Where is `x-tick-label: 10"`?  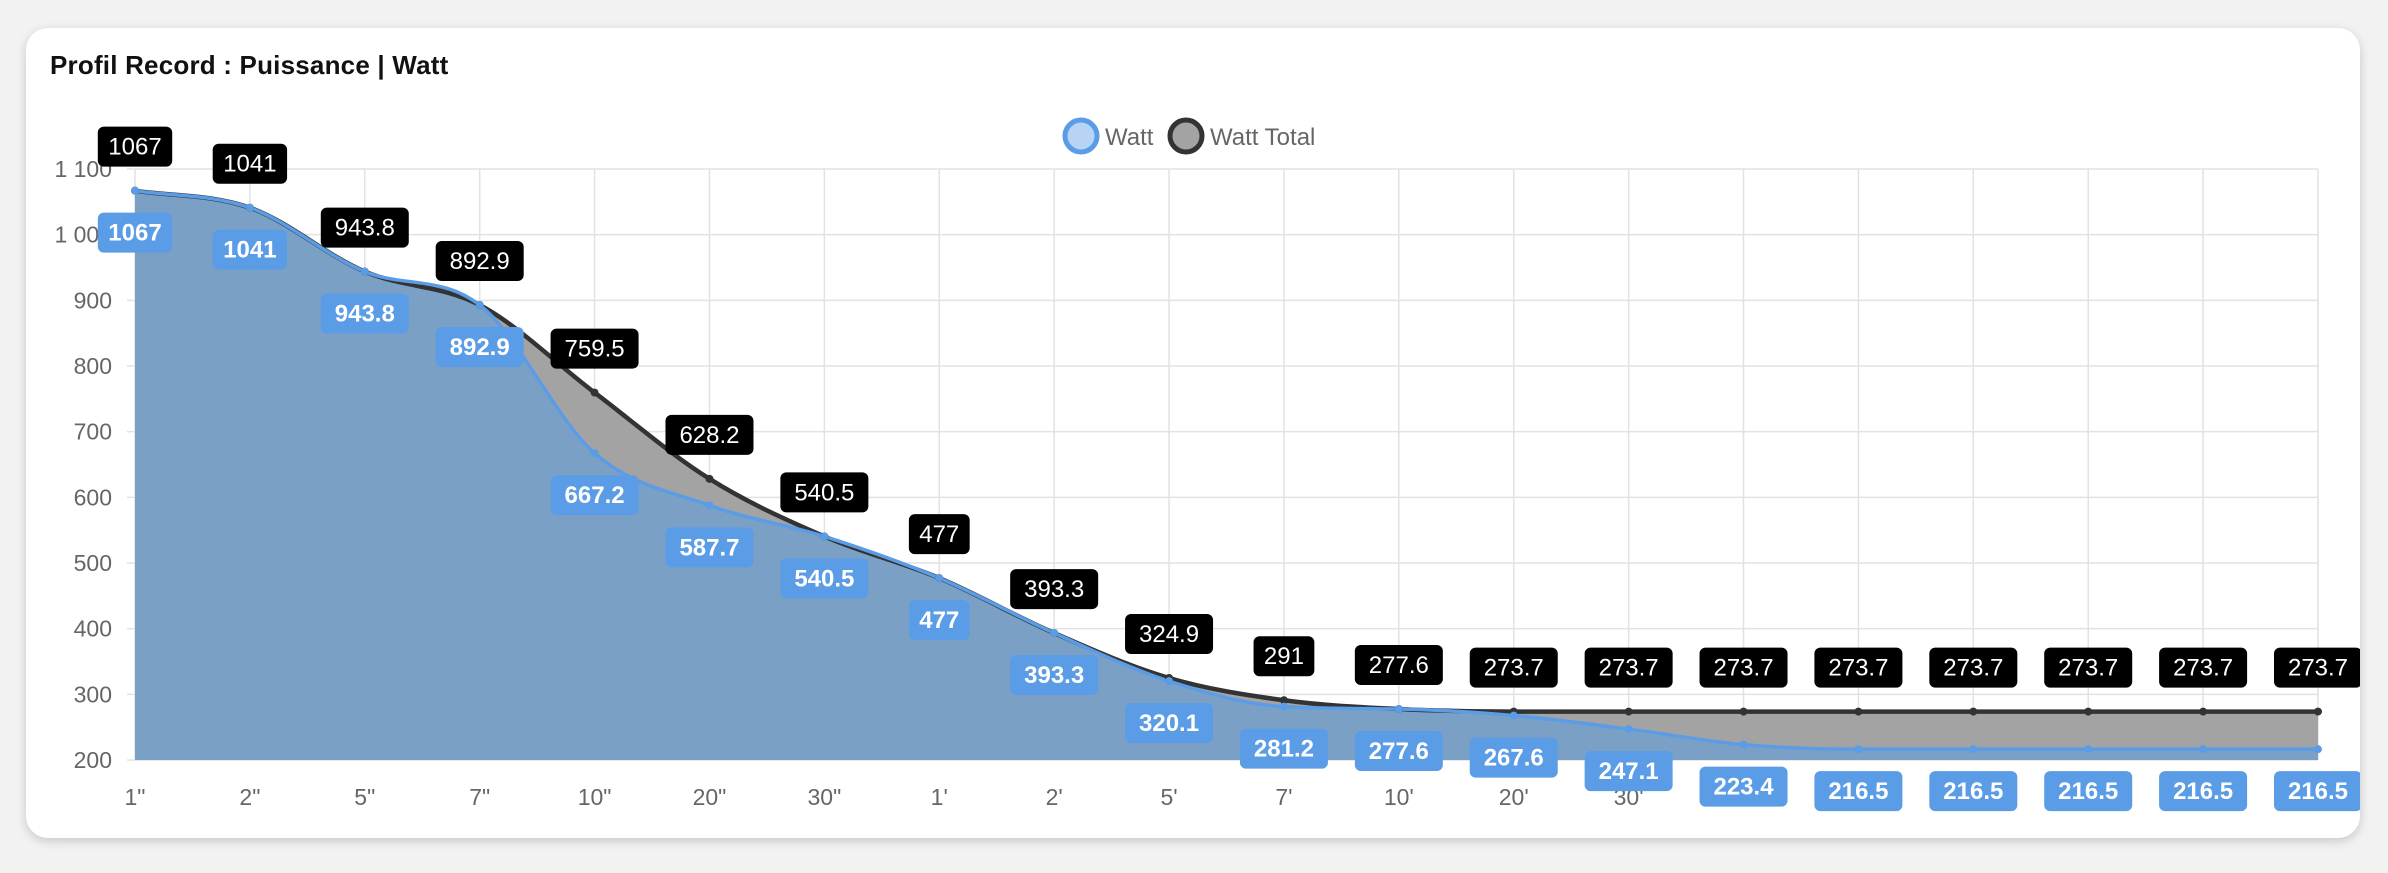
x-tick-label: 10" is located at coordinates (595, 797).